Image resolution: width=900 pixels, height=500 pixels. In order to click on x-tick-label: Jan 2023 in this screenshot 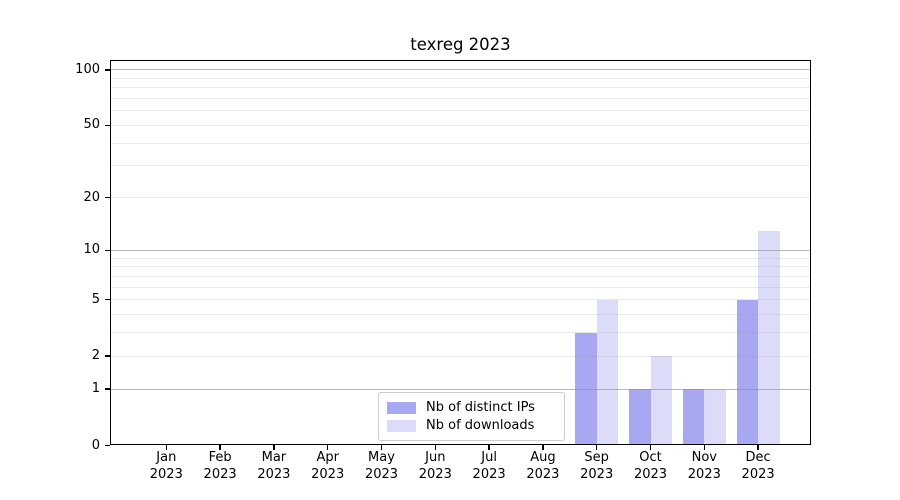, I will do `click(166, 466)`.